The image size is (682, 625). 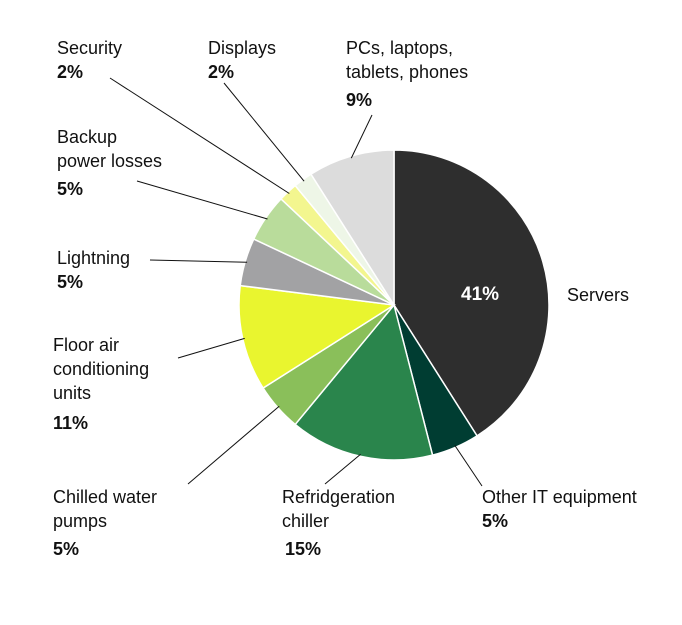 I want to click on label-servers: Servers, so click(x=598, y=295).